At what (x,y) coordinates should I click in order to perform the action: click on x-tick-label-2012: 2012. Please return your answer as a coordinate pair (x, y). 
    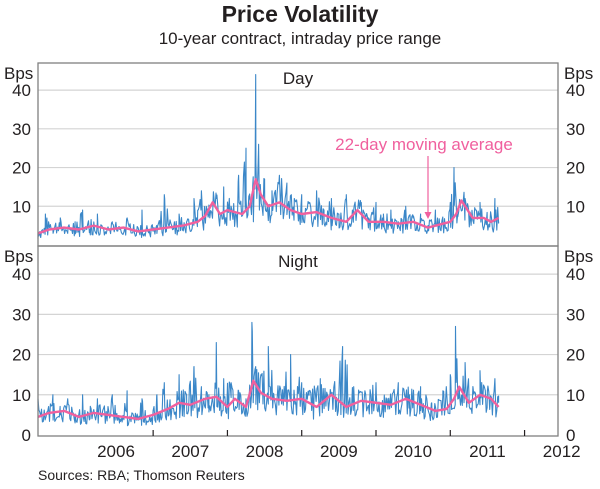
    Looking at the image, I should click on (562, 451).